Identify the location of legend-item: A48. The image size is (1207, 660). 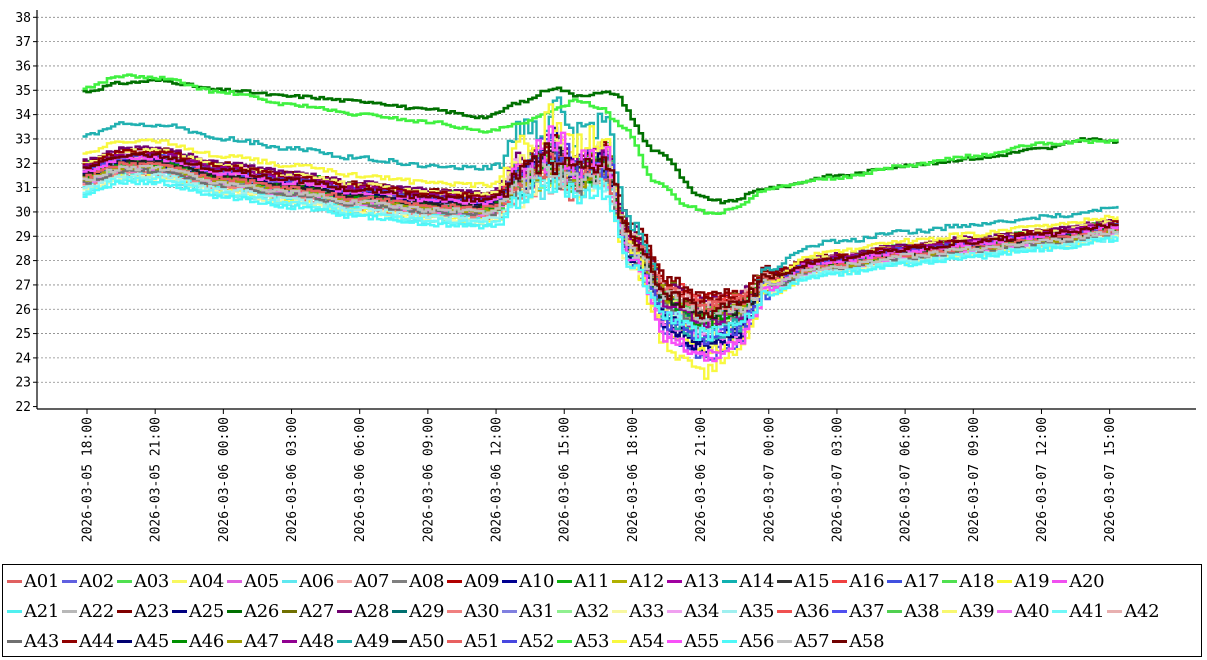
(308, 641).